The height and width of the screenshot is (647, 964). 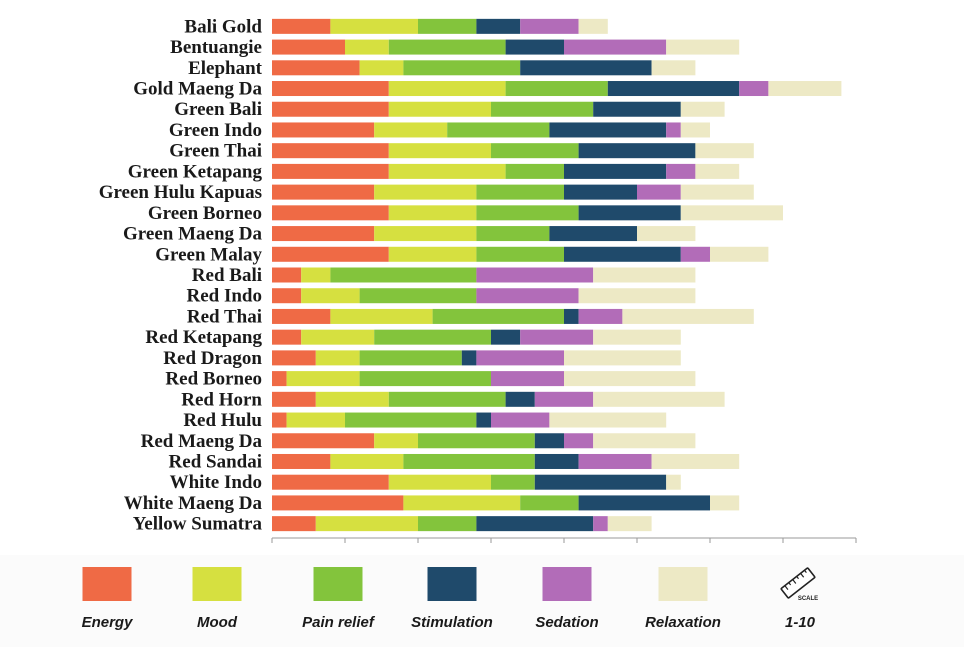 I want to click on bar-red-horn-mood, so click(x=352, y=399).